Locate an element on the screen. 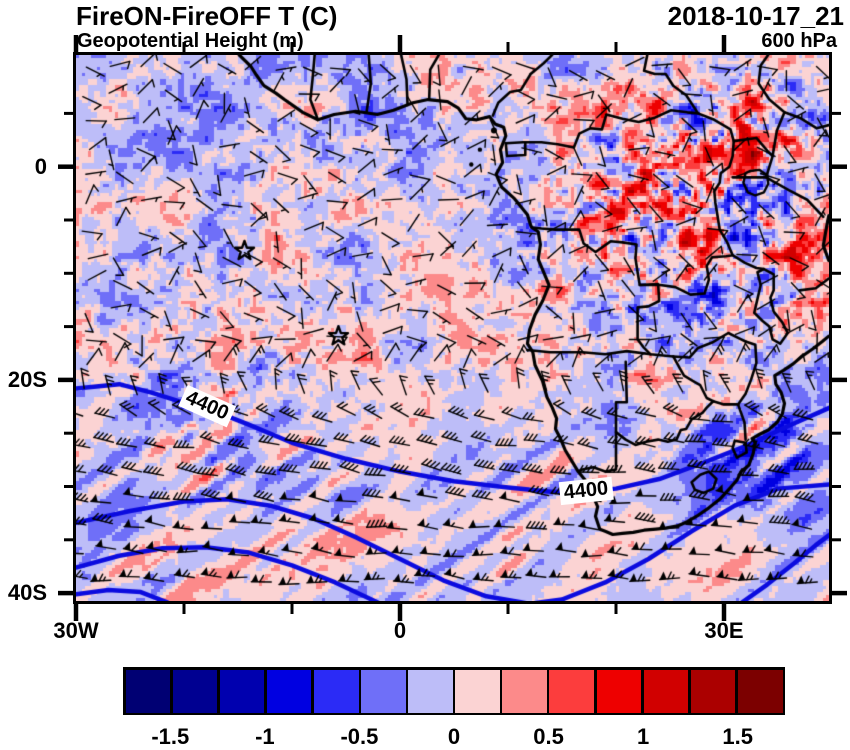 The width and height of the screenshot is (850, 750). y-axis-label: 40S is located at coordinates (27, 593).